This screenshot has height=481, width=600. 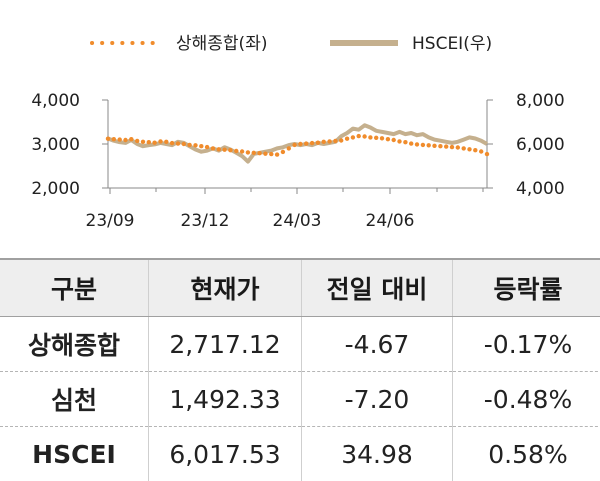 What do you see at coordinates (540, 189) in the screenshot?
I see `right-axis-tick-label: 4,000` at bounding box center [540, 189].